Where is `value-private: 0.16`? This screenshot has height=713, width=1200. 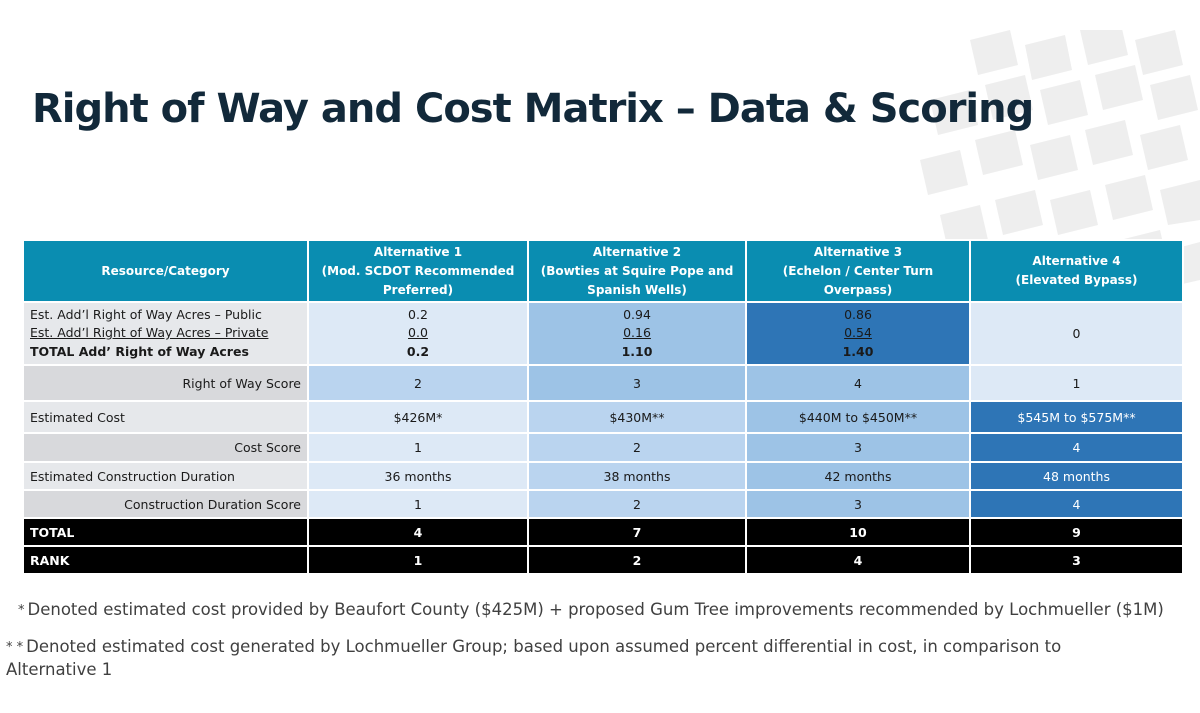
value-private: 0.16 is located at coordinates (637, 333).